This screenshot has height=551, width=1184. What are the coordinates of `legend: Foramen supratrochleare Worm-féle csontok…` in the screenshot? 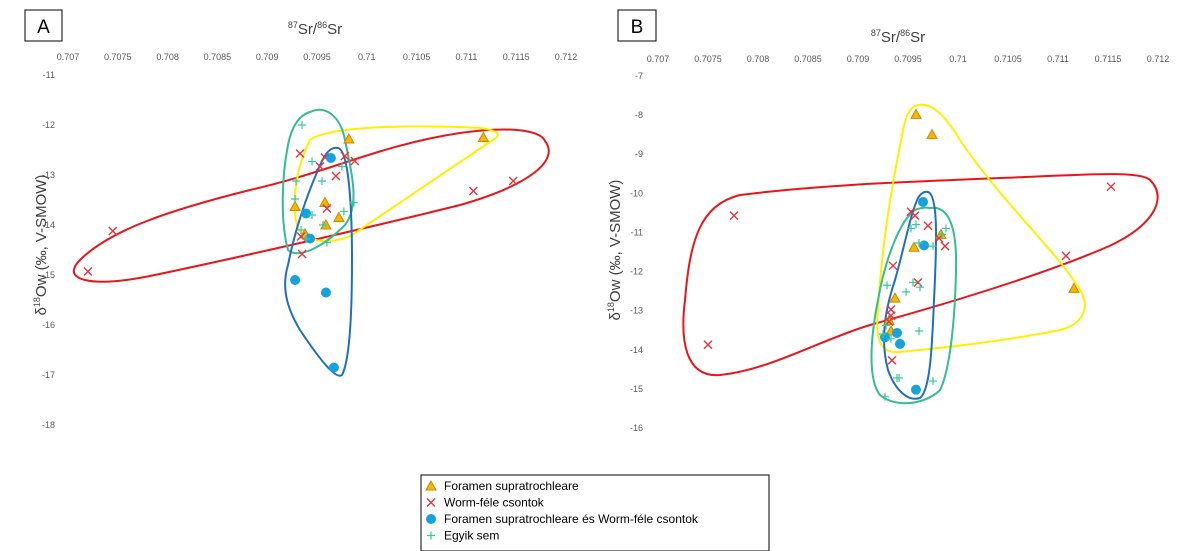 It's located at (595, 512).